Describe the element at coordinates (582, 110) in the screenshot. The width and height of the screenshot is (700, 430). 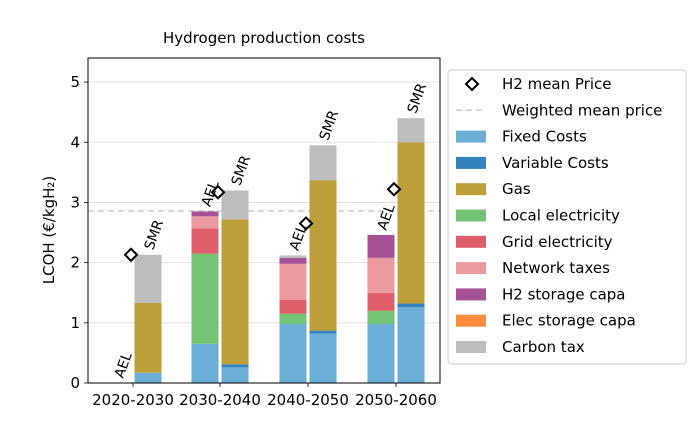
I see `legend-label-1: Weighted mean price` at that location.